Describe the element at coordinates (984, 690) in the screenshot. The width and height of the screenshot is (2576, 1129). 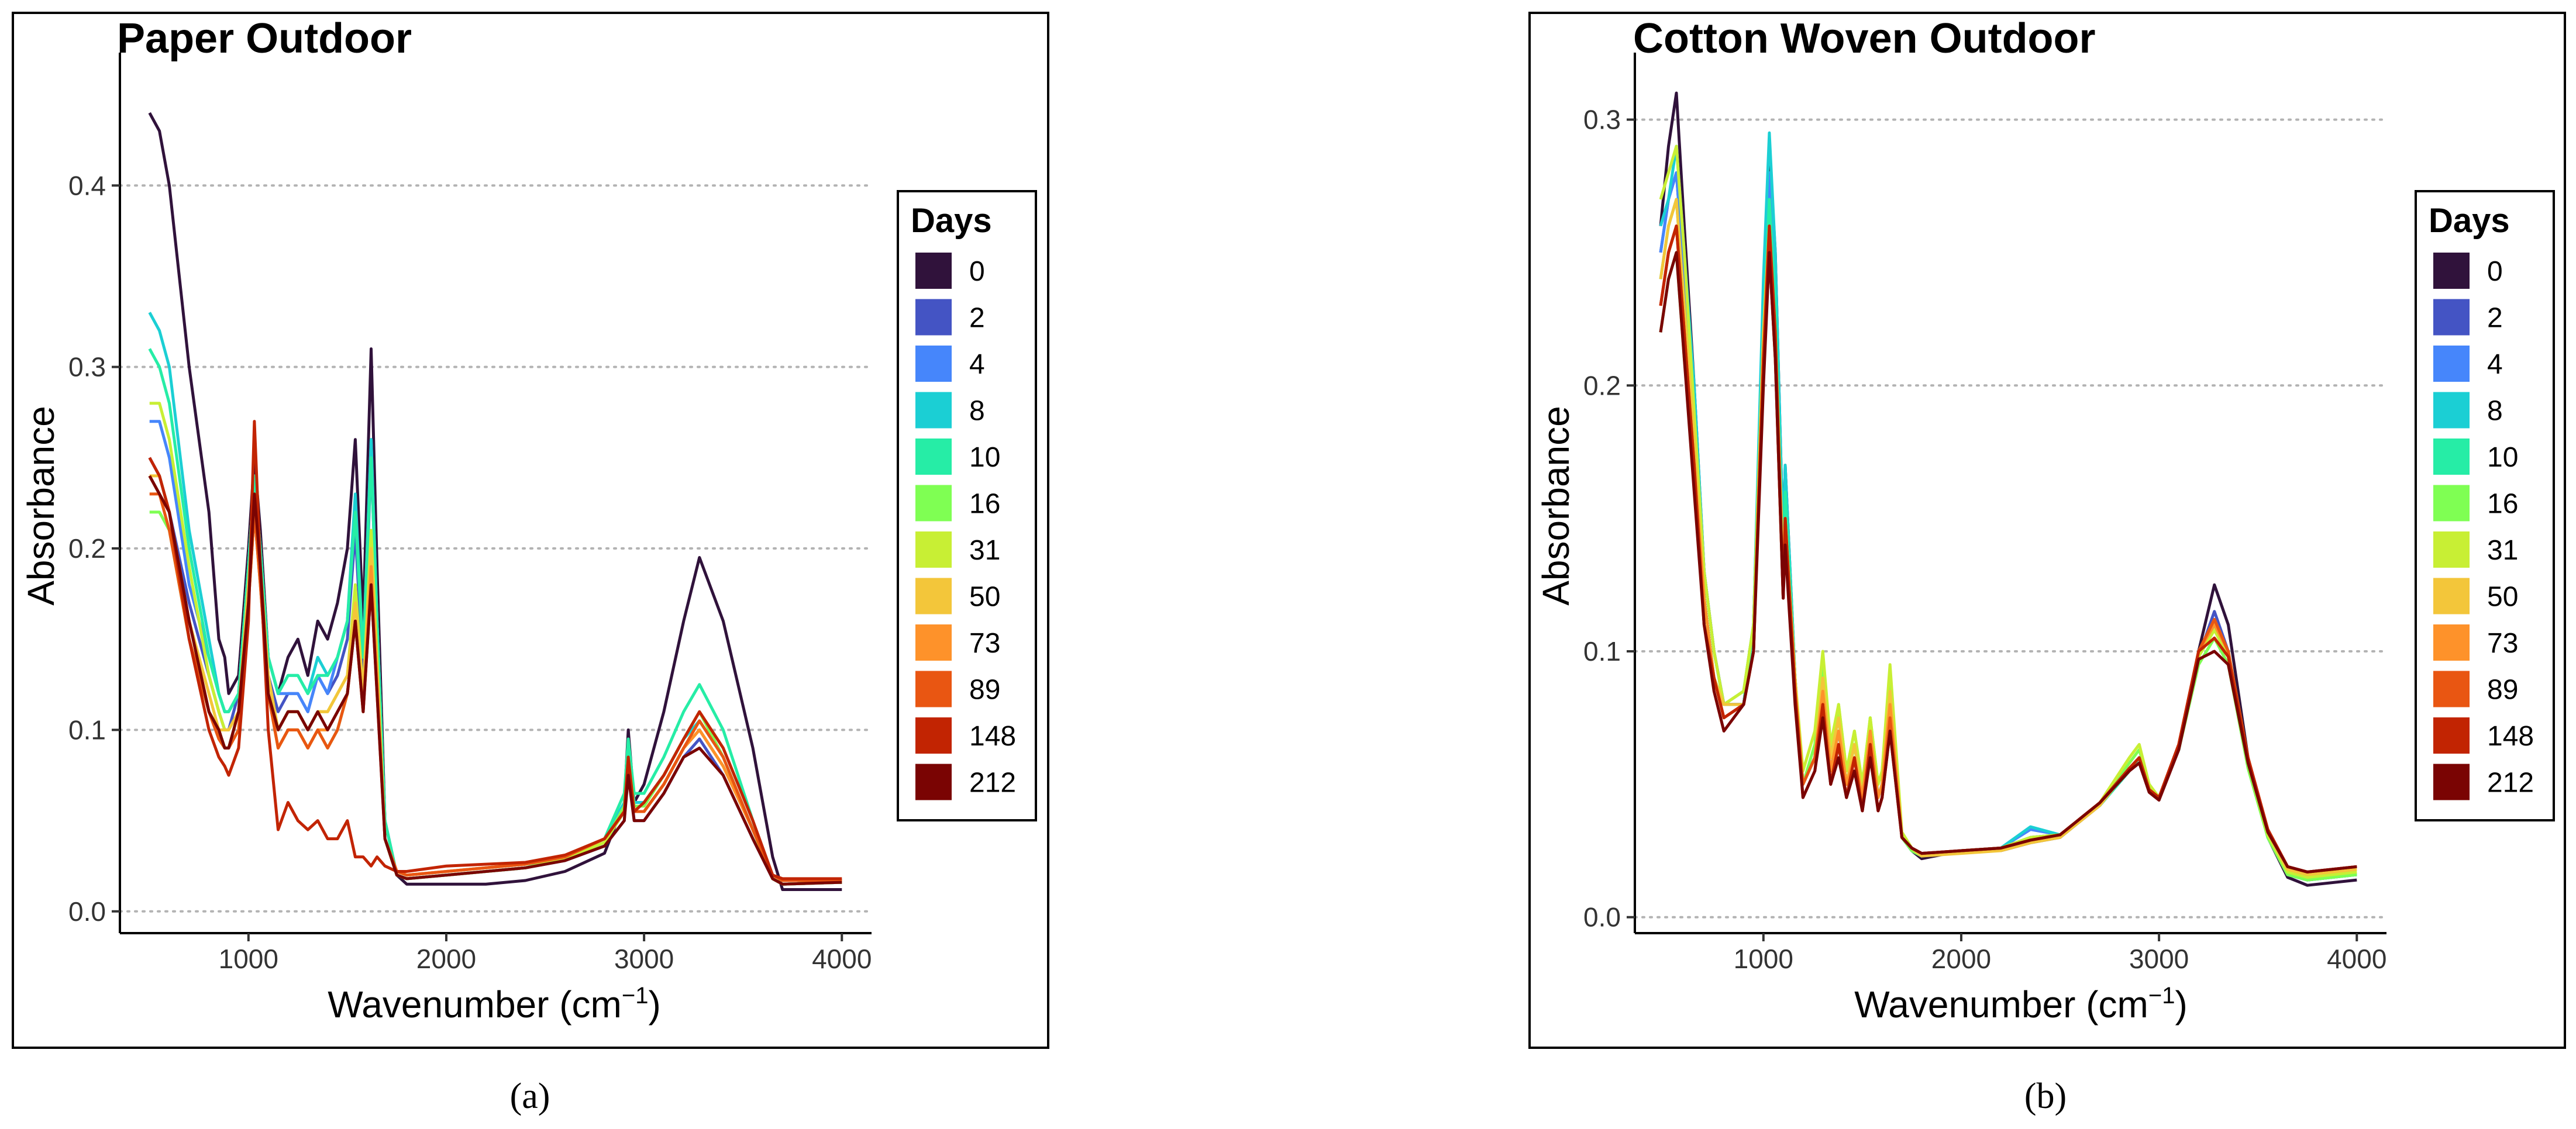
I see `panel-a-legend-label-89: 89` at that location.